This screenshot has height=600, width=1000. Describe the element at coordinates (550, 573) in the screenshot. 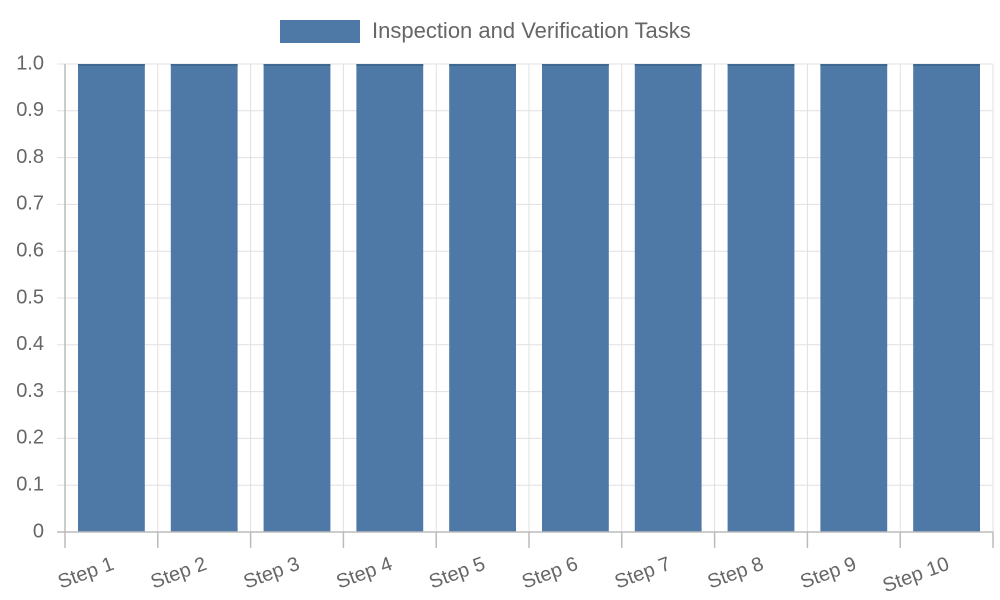

I see `x-tick-label: Step 6` at that location.